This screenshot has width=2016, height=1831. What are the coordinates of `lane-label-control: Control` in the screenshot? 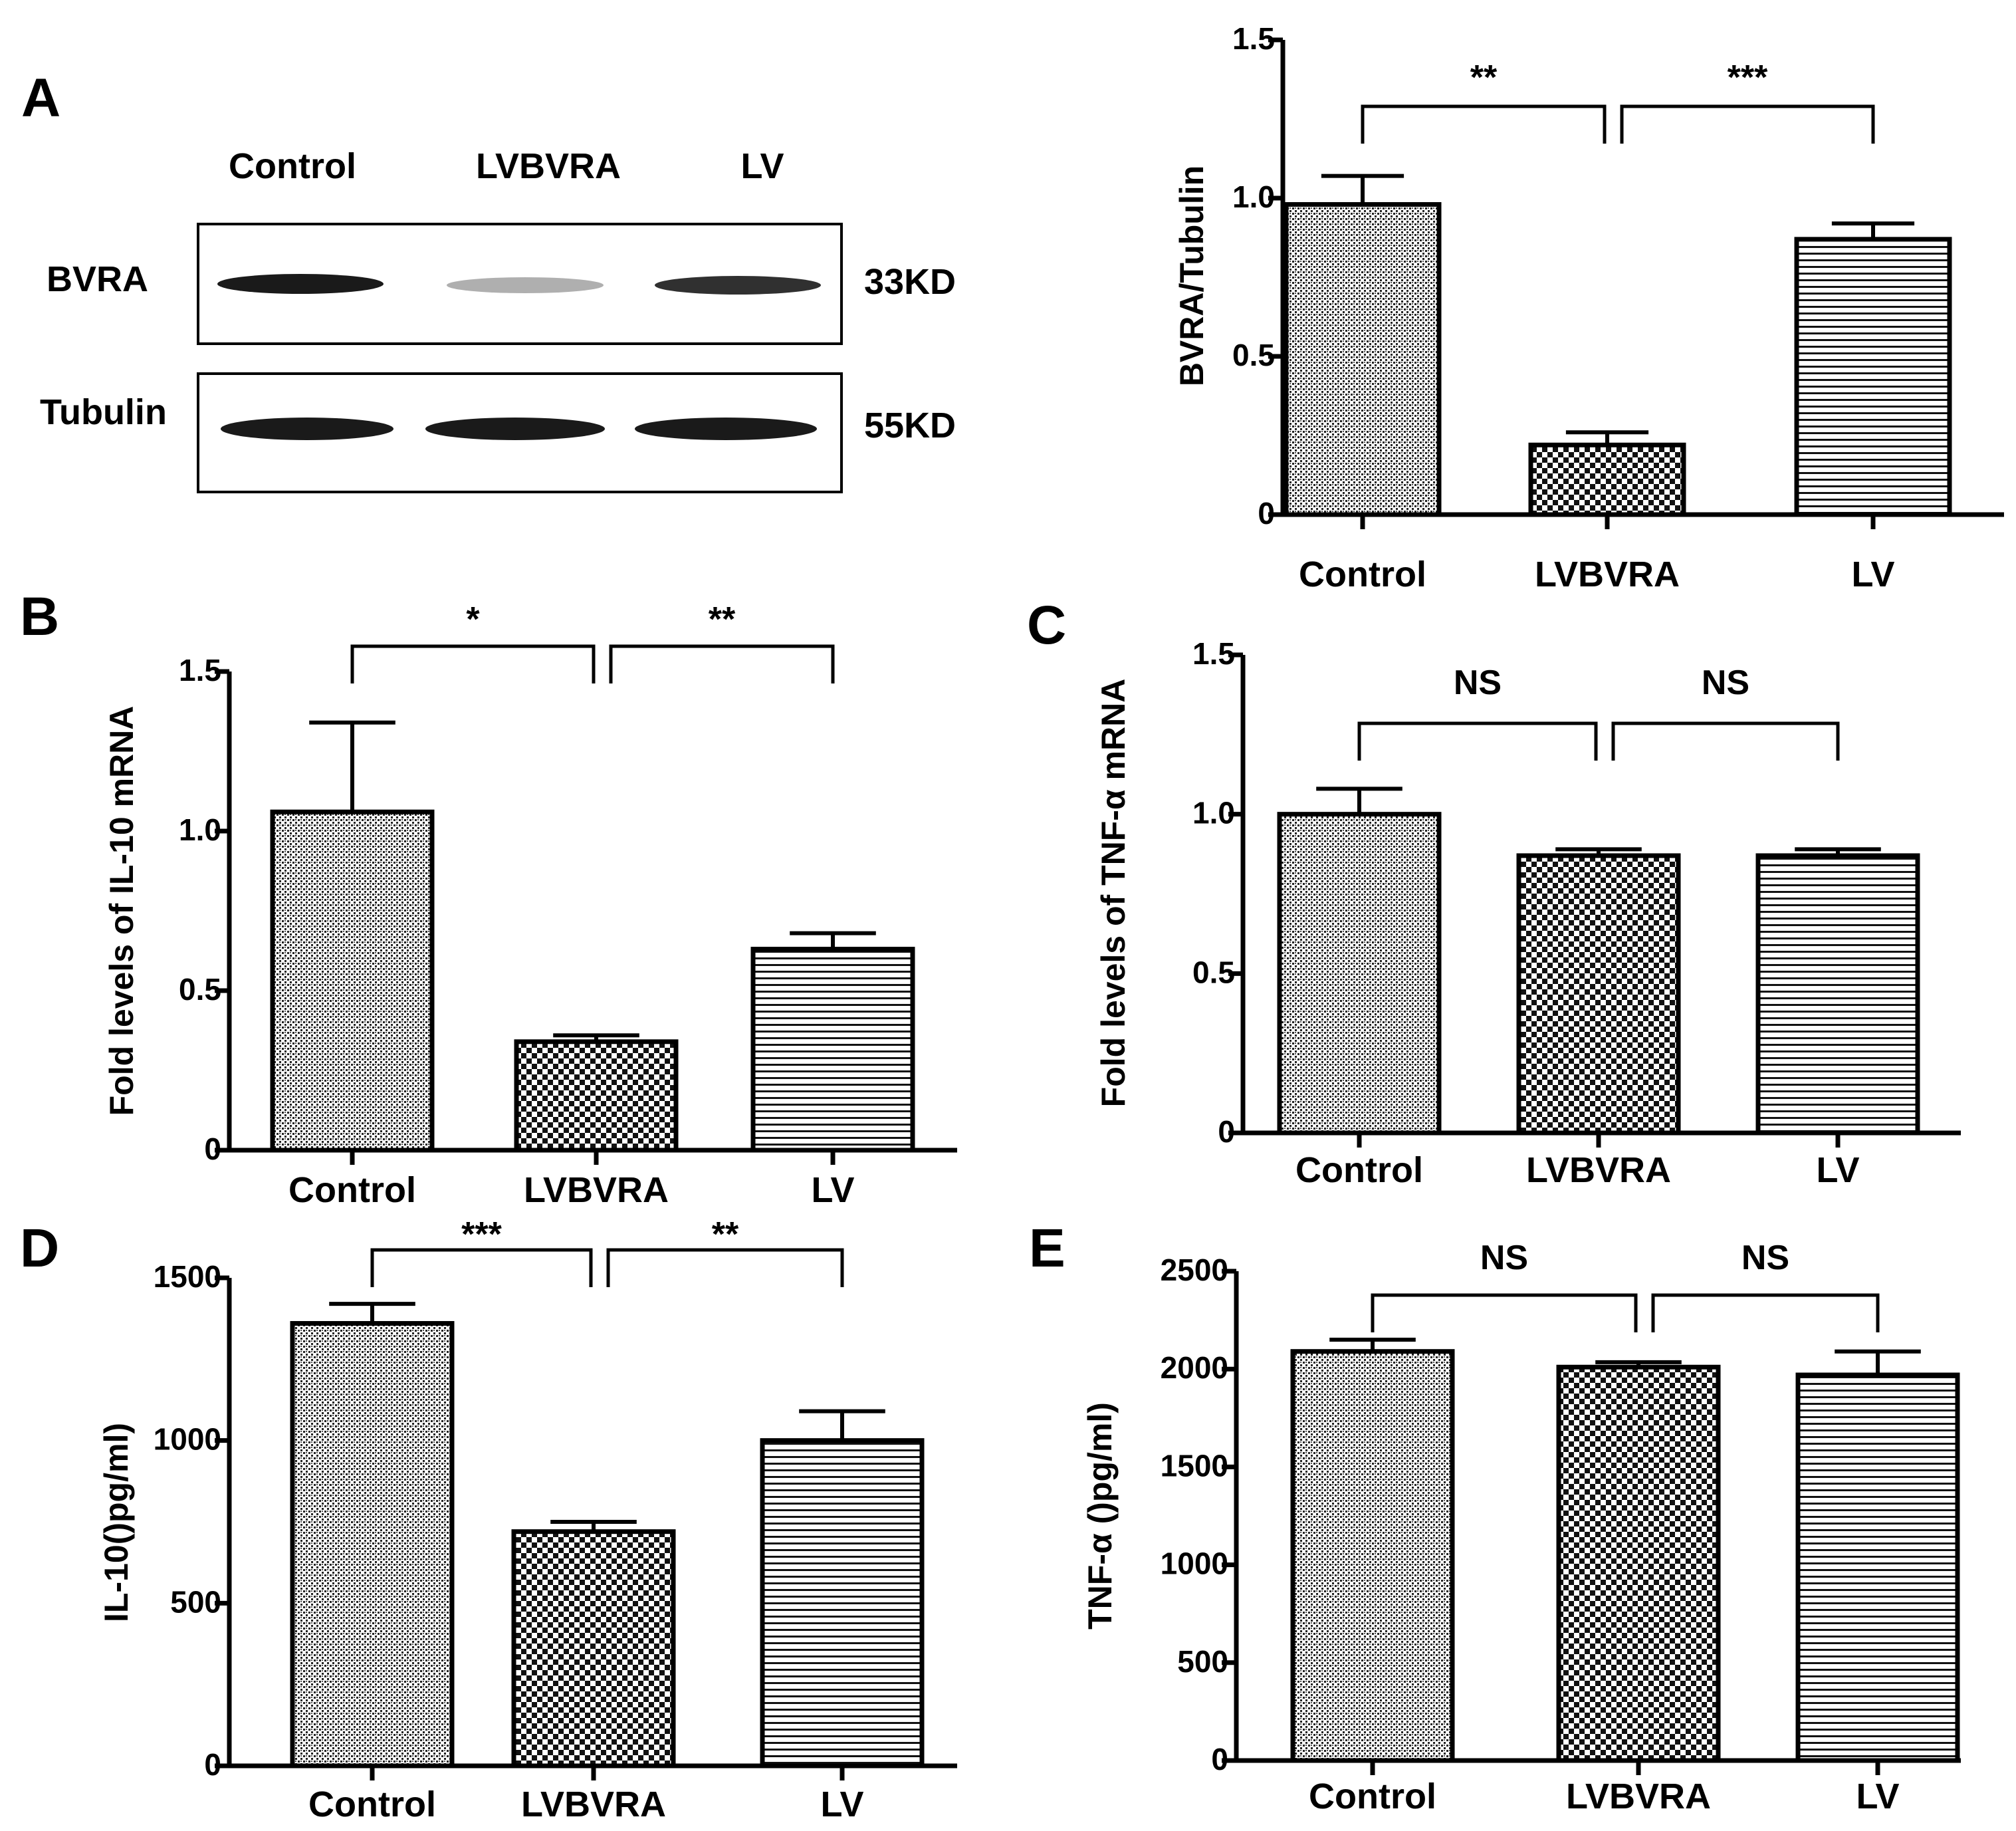 It's located at (292, 166).